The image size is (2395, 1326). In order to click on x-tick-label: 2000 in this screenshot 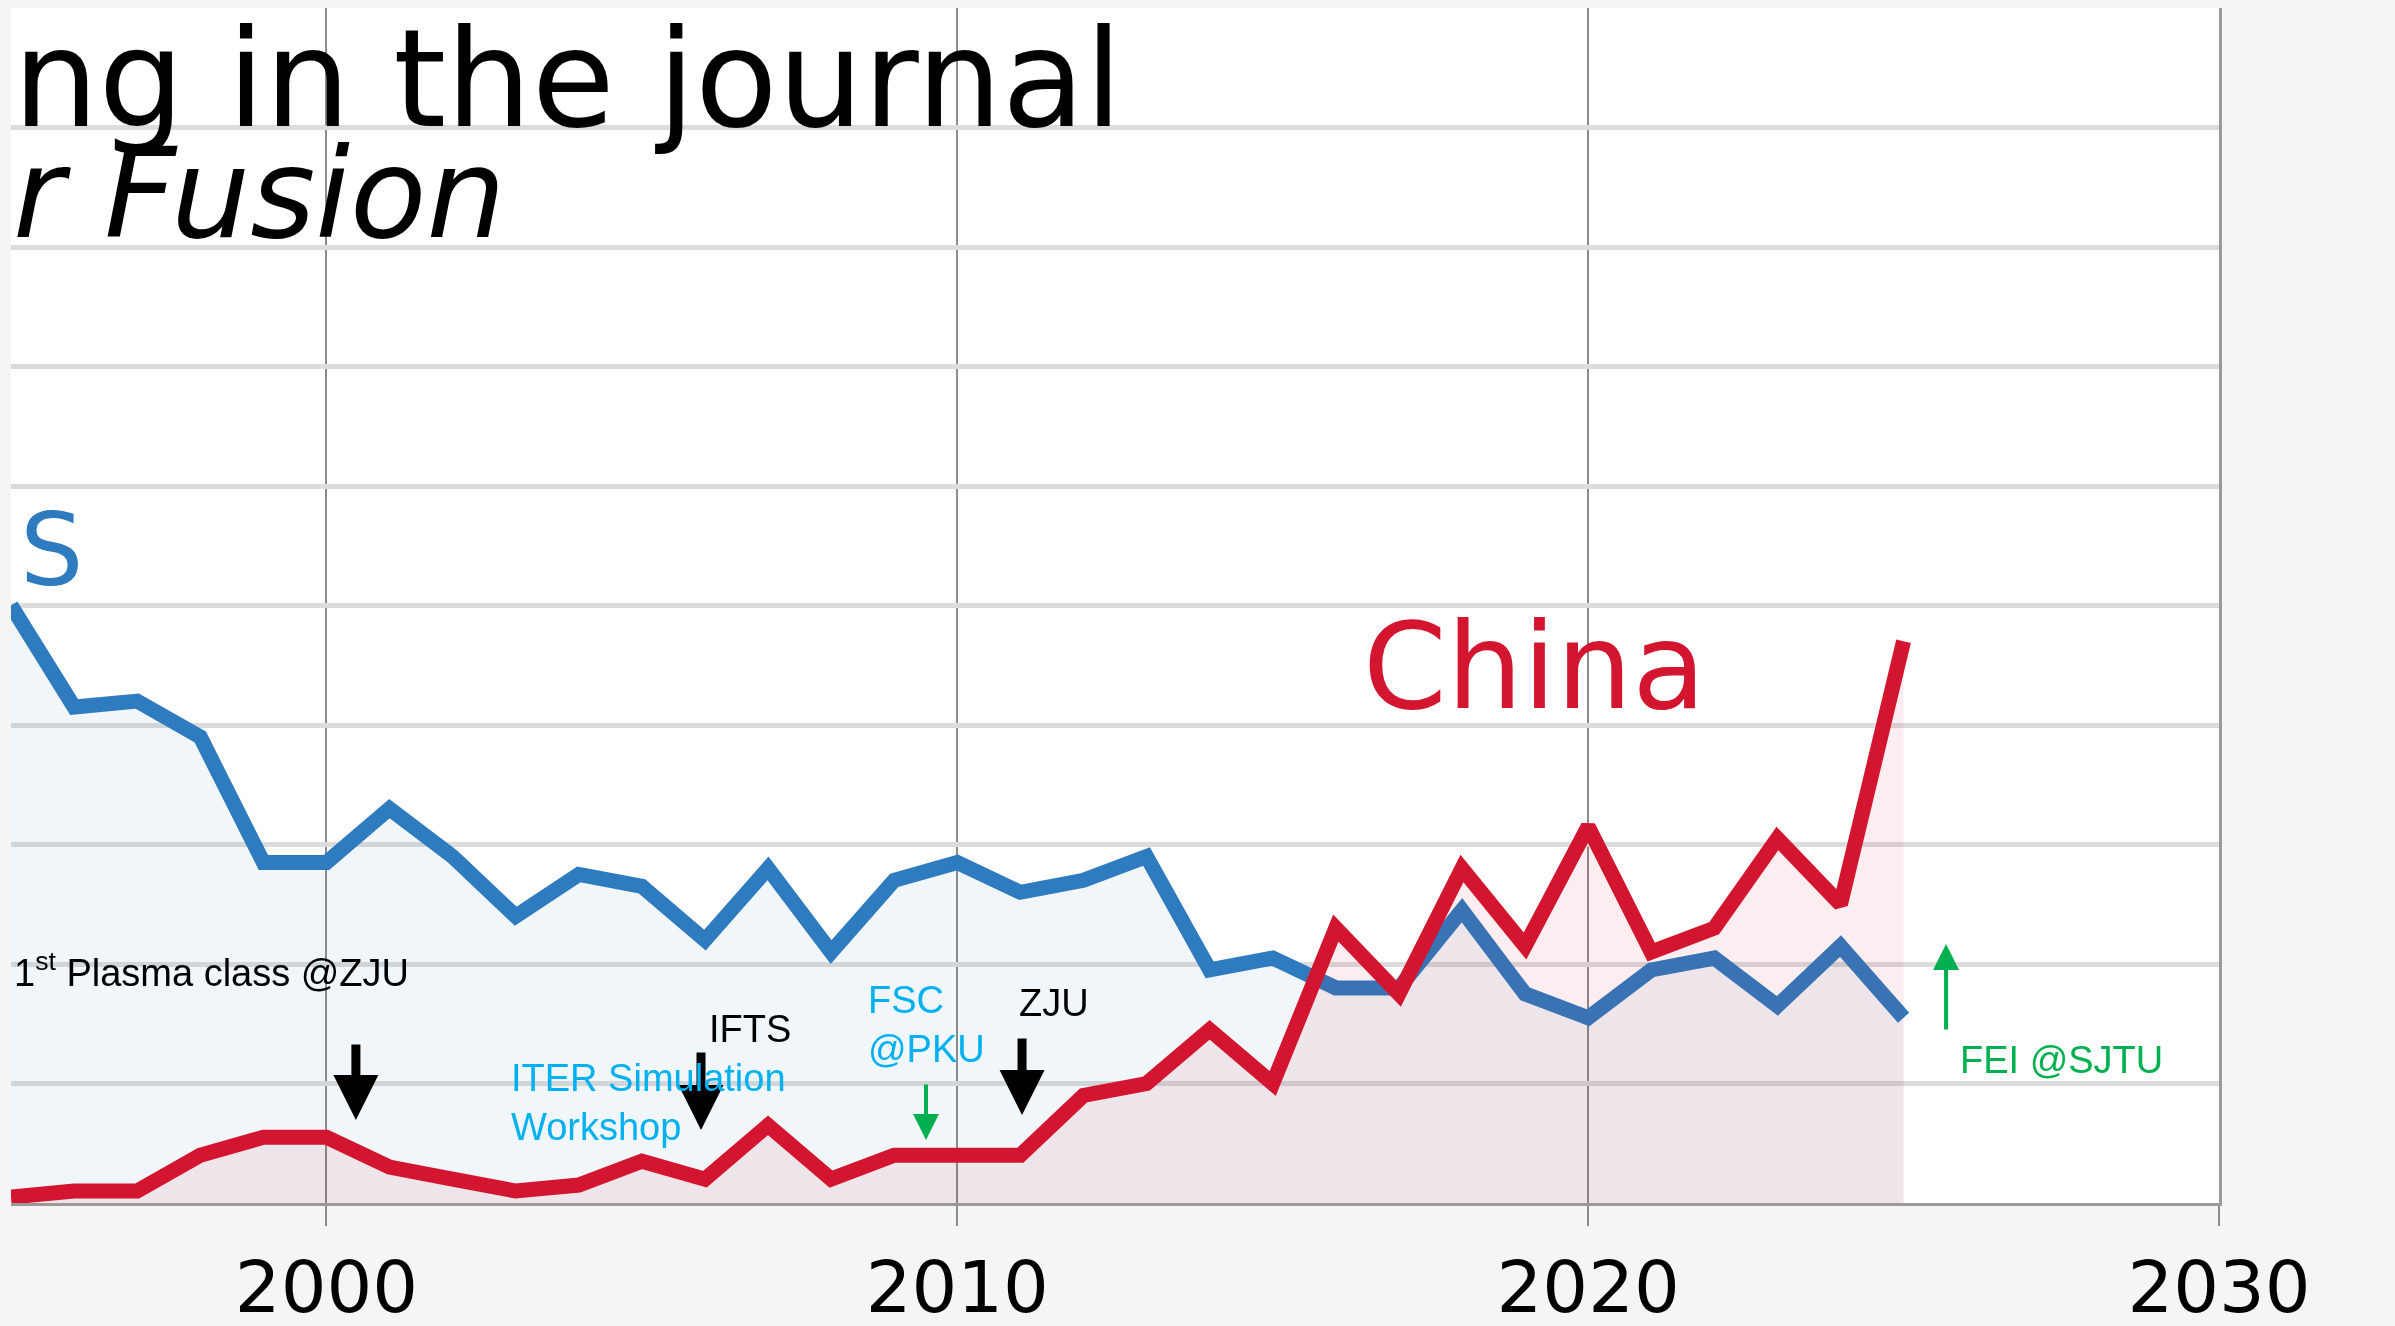, I will do `click(326, 1285)`.